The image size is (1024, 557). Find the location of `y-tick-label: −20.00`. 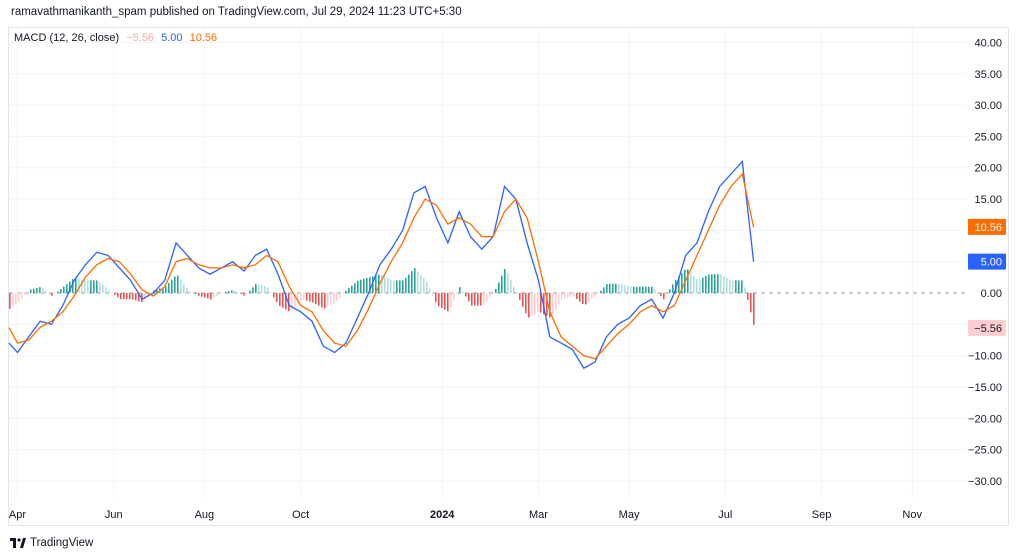

y-tick-label: −20.00 is located at coordinates (985, 419).